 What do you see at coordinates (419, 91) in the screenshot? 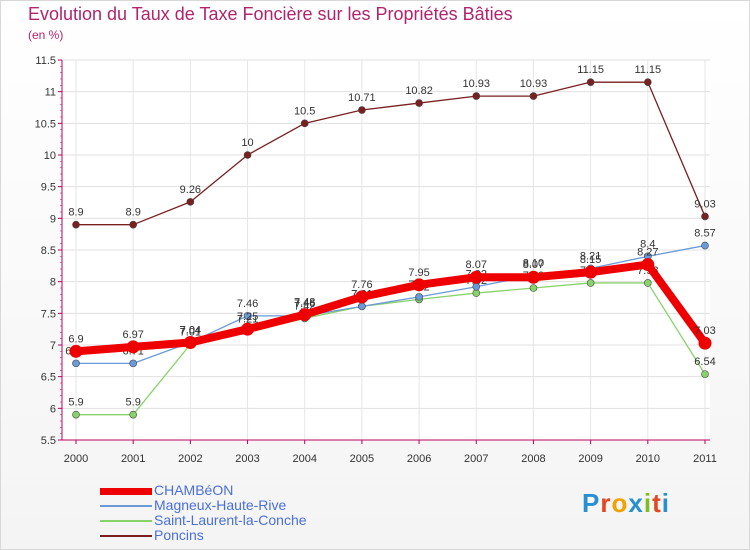
I see `data-label-poncins: 10.82` at bounding box center [419, 91].